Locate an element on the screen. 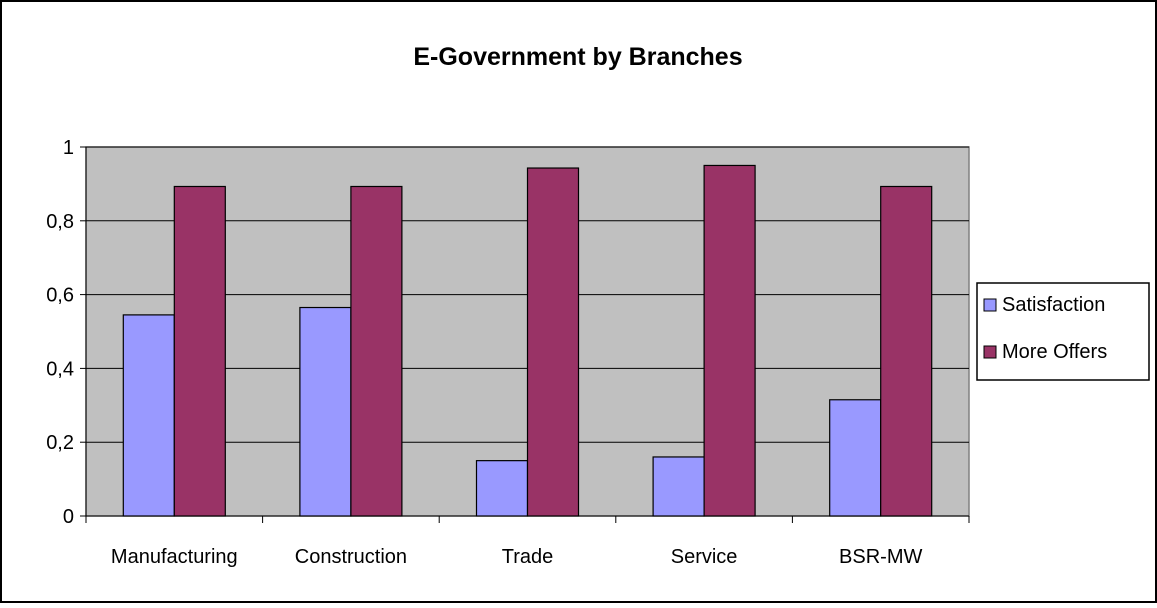  y-tick-label: 0,6 is located at coordinates (60, 296).